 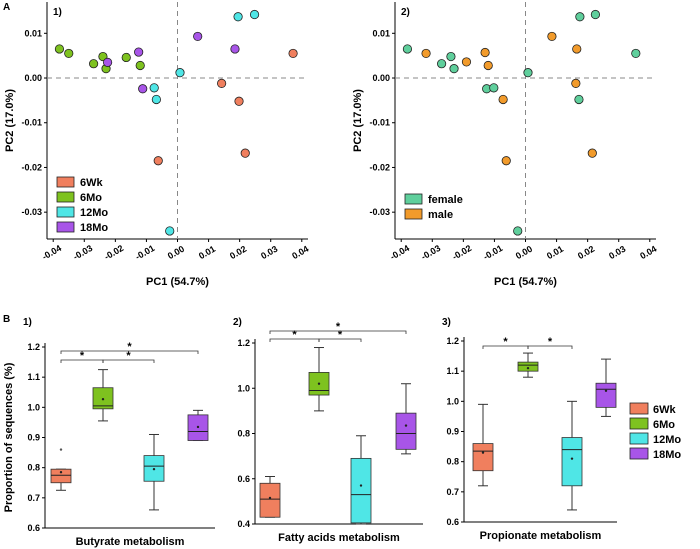 I want to click on y-tick-label: 0.4, so click(x=243, y=524).